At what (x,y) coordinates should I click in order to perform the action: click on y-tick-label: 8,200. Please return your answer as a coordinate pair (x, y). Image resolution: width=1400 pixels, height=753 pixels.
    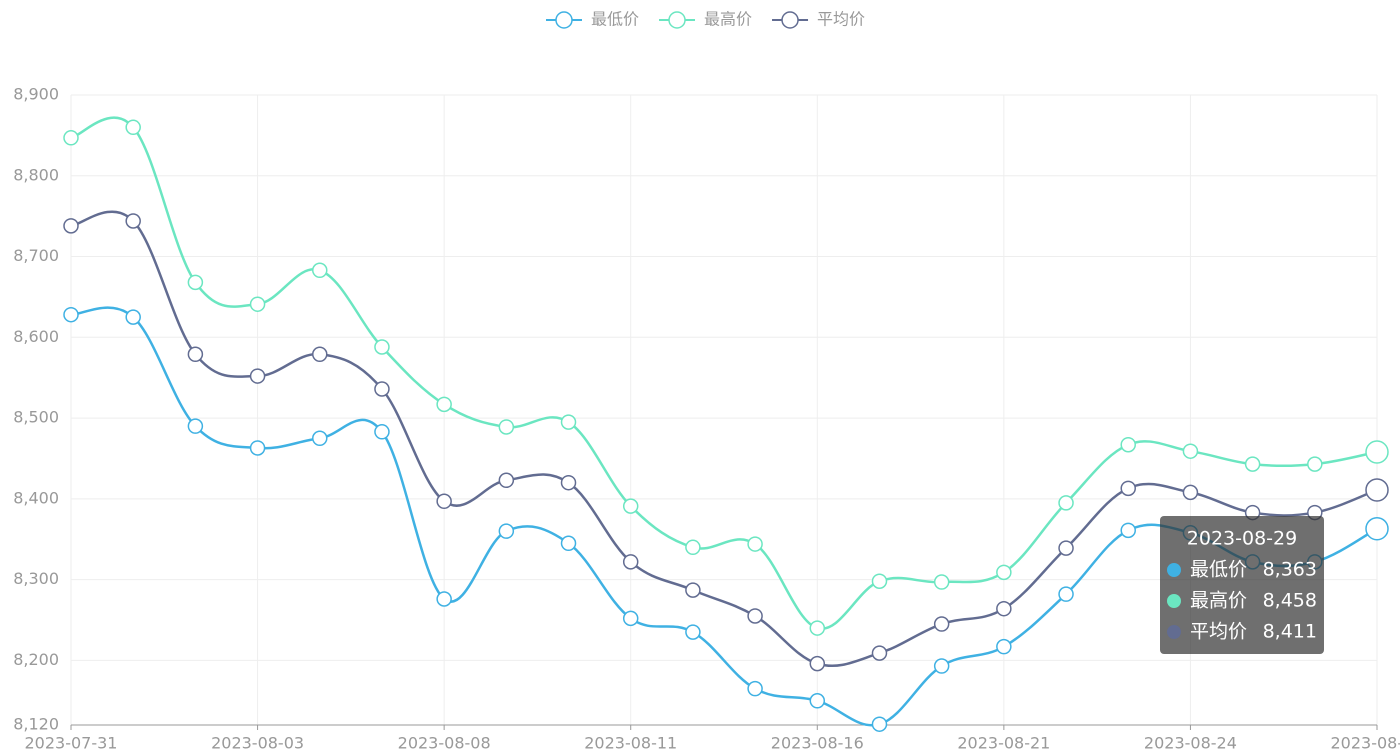
    Looking at the image, I should click on (36, 659).